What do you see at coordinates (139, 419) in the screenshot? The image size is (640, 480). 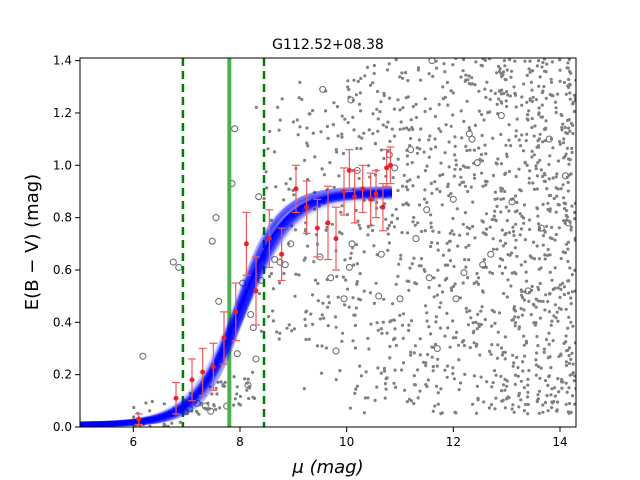 I see `binned-point-marker` at bounding box center [139, 419].